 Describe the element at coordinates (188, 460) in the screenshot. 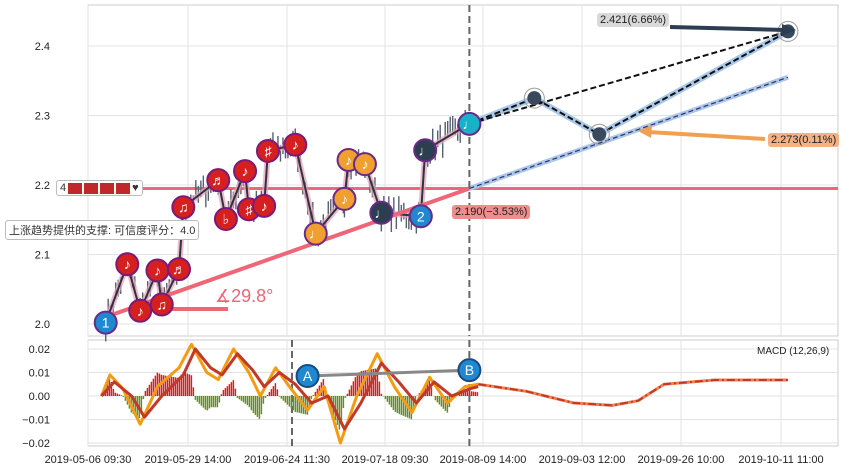

I see `x-tick-label: 2019-05-29 14:00` at that location.